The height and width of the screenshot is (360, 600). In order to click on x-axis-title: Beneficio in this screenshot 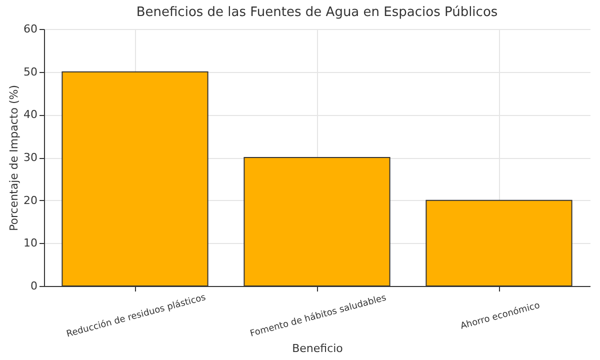, I will do `click(318, 348)`.